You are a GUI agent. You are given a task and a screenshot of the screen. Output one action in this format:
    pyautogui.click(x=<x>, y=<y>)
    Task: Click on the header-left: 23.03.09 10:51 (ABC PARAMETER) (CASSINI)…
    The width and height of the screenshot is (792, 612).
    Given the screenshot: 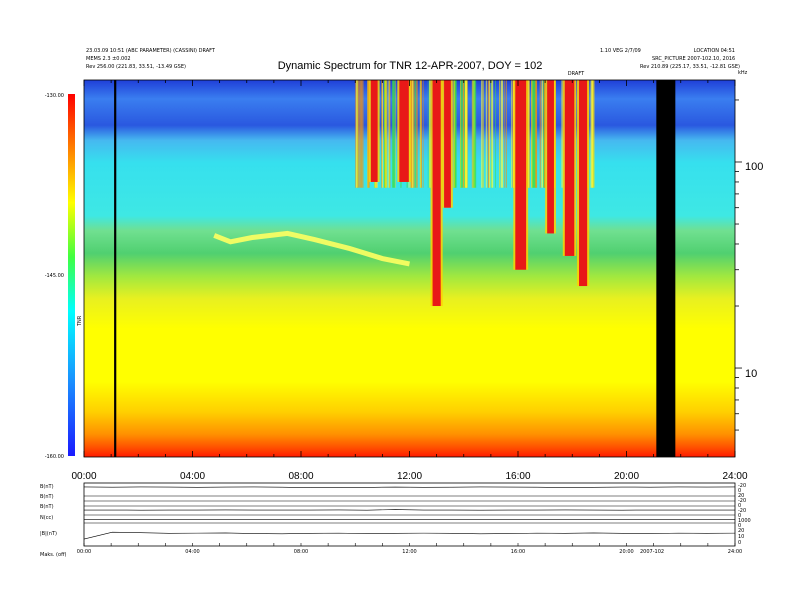 What is the action you would take?
    pyautogui.click(x=151, y=59)
    